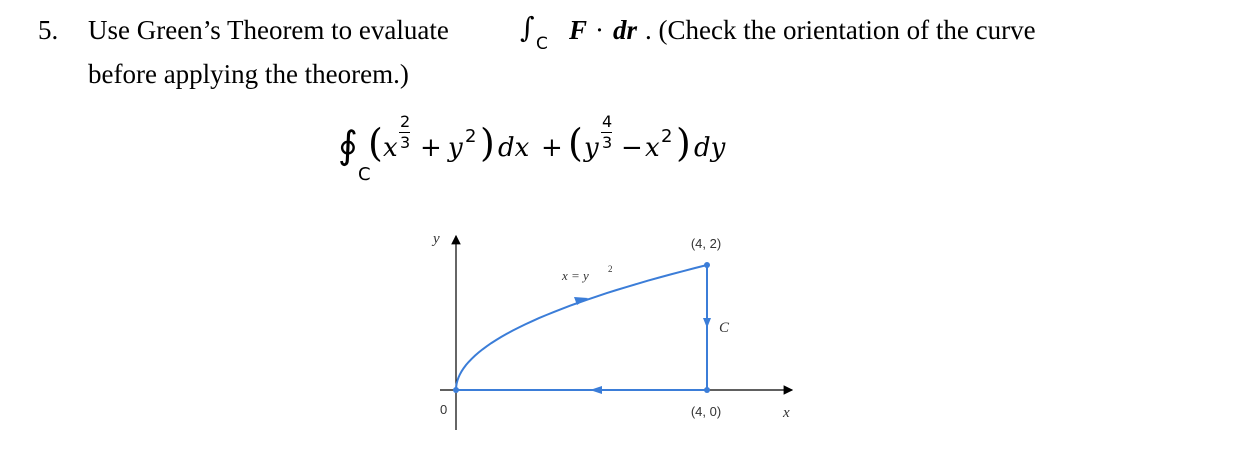  I want to click on problem-number: 5., so click(48, 30).